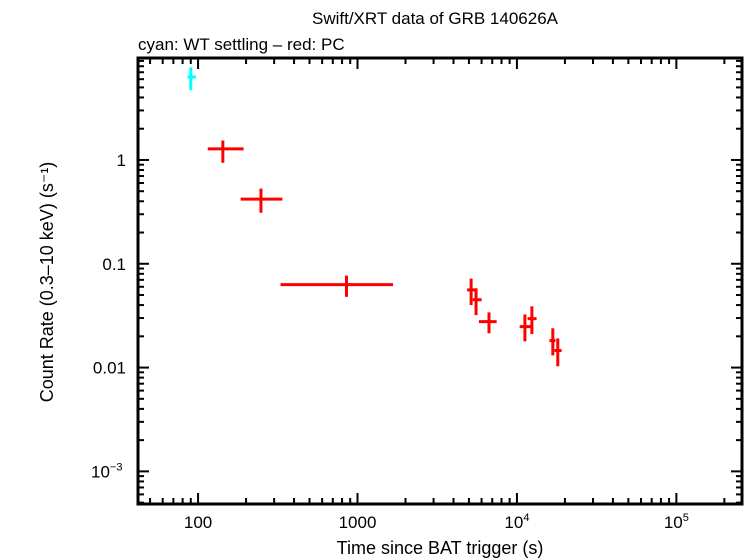 The width and height of the screenshot is (746, 558). Describe the element at coordinates (114, 264) in the screenshot. I see `y-tick-label: 0.1` at that location.